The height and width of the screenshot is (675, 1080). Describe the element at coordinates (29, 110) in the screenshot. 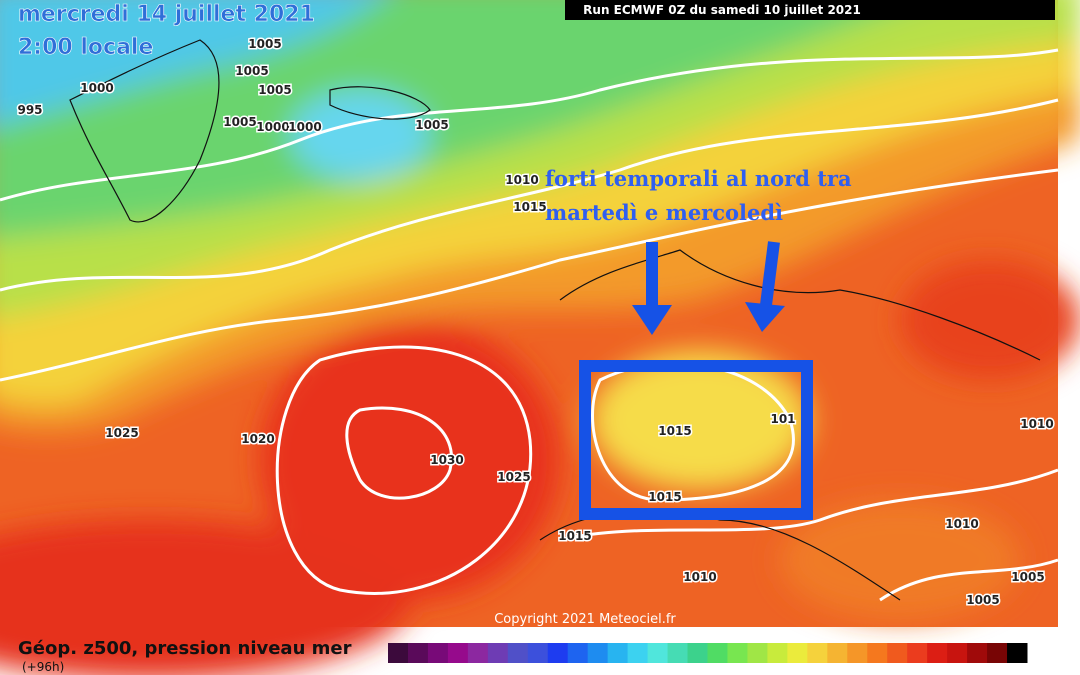

I see `isobar-label: 995` at that location.